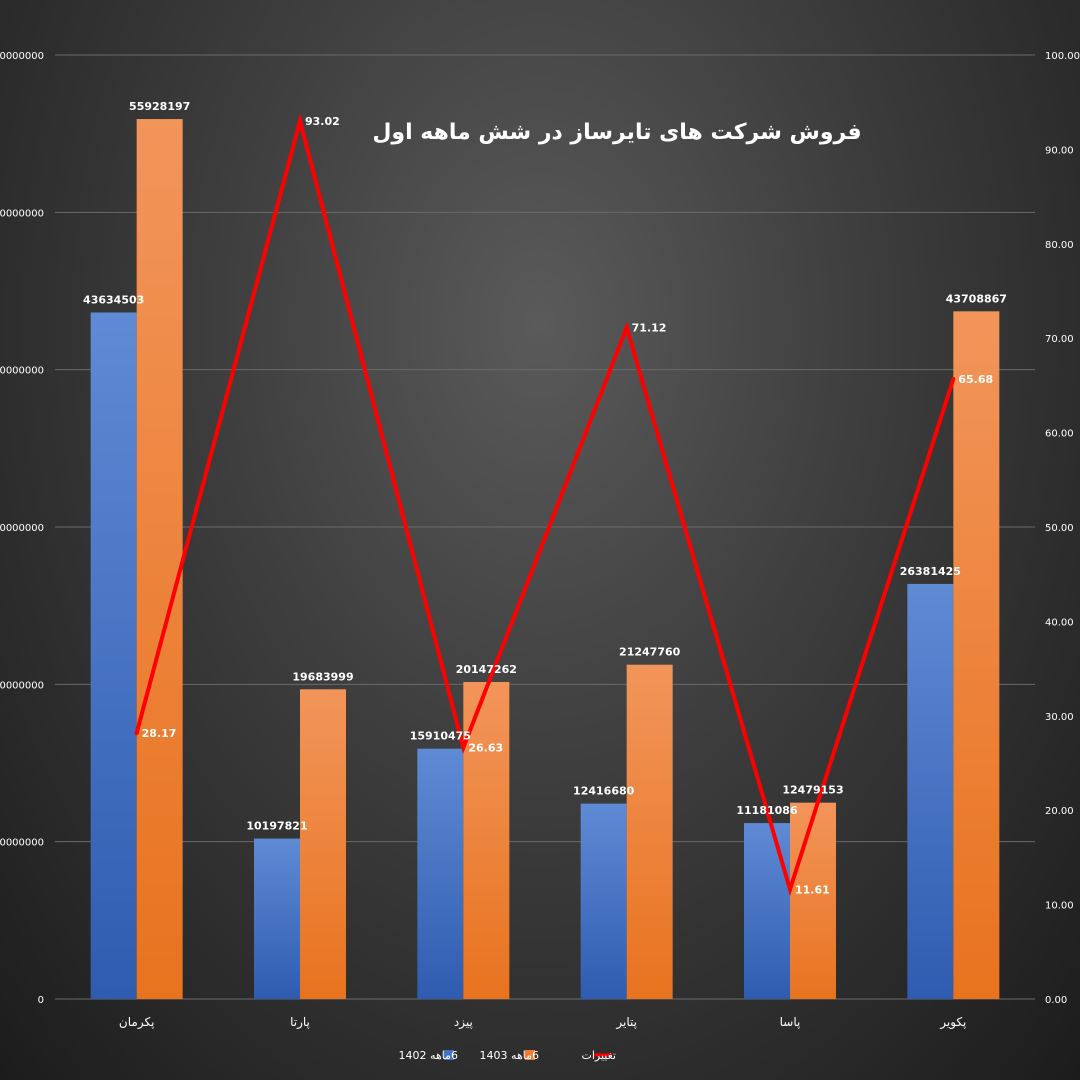 This screenshot has width=1080, height=1080. What do you see at coordinates (616, 132) in the screenshot?
I see `chart-title: فروش شرکت های تایرساز در شش ماهه اول` at bounding box center [616, 132].